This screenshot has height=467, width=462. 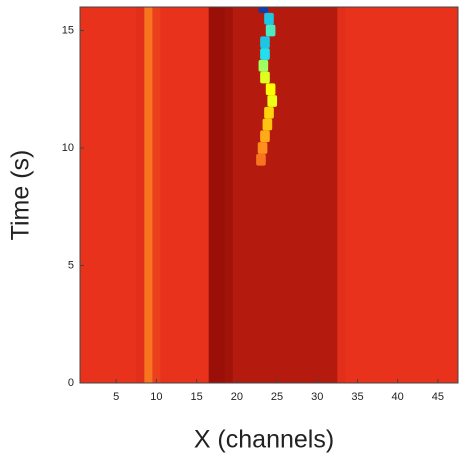 What do you see at coordinates (21, 195) in the screenshot?
I see `y-axis-label: Time (s)` at bounding box center [21, 195].